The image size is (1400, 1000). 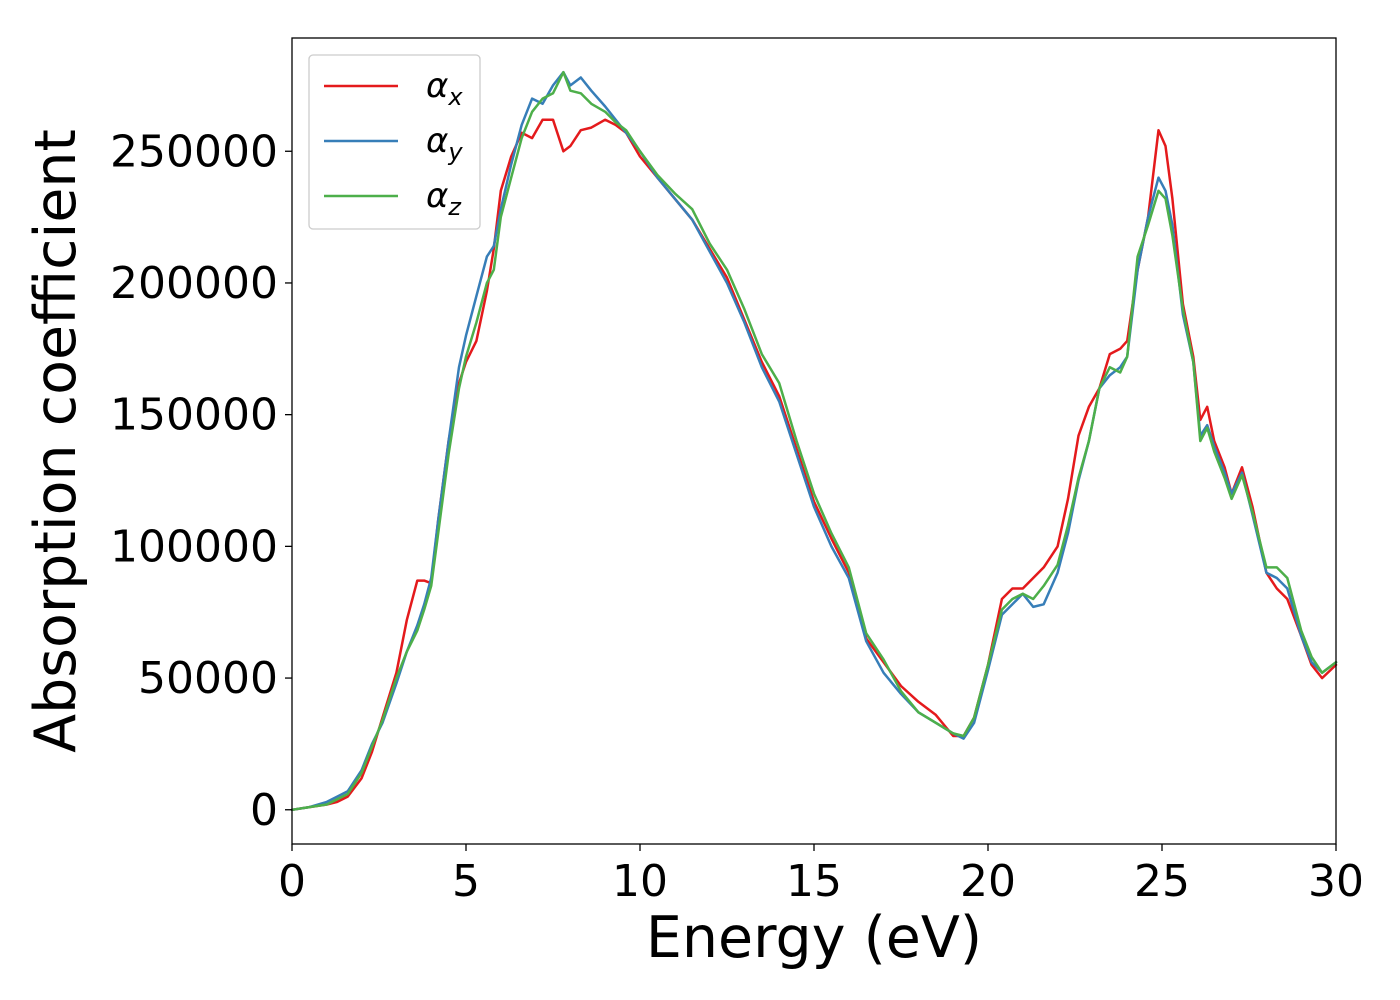 I want to click on y-tick-label: 200000, so click(x=194, y=283).